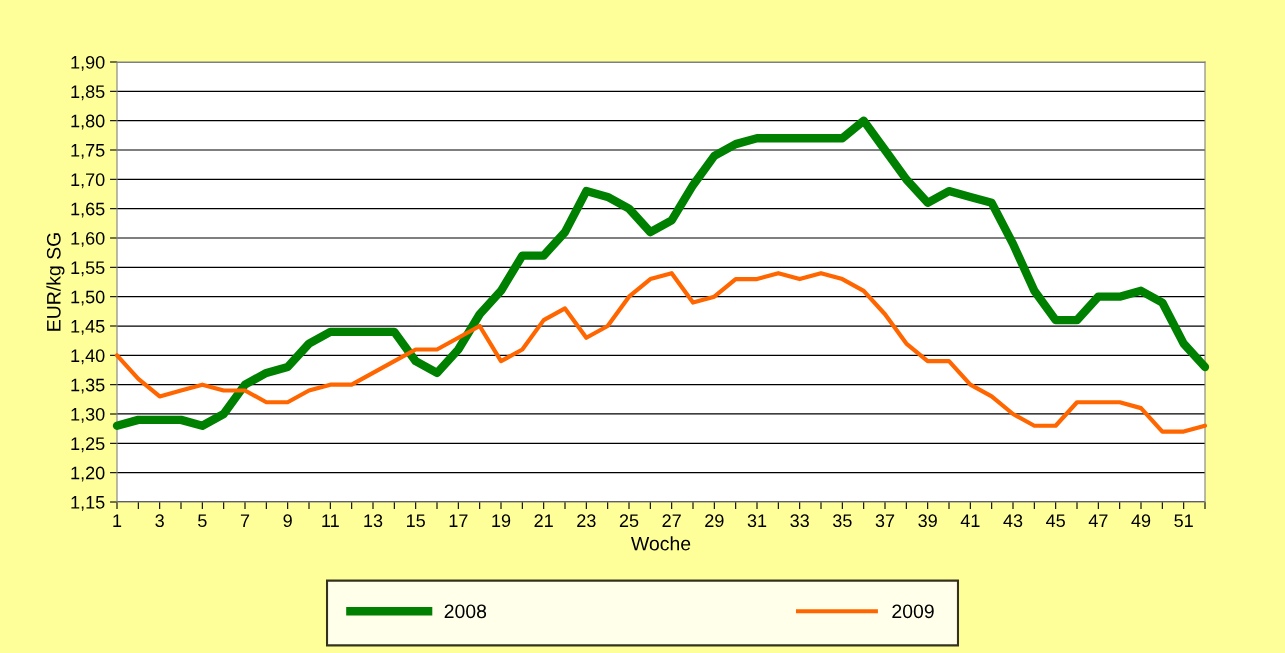  I want to click on y-tick-label: 1,60, so click(88, 239).